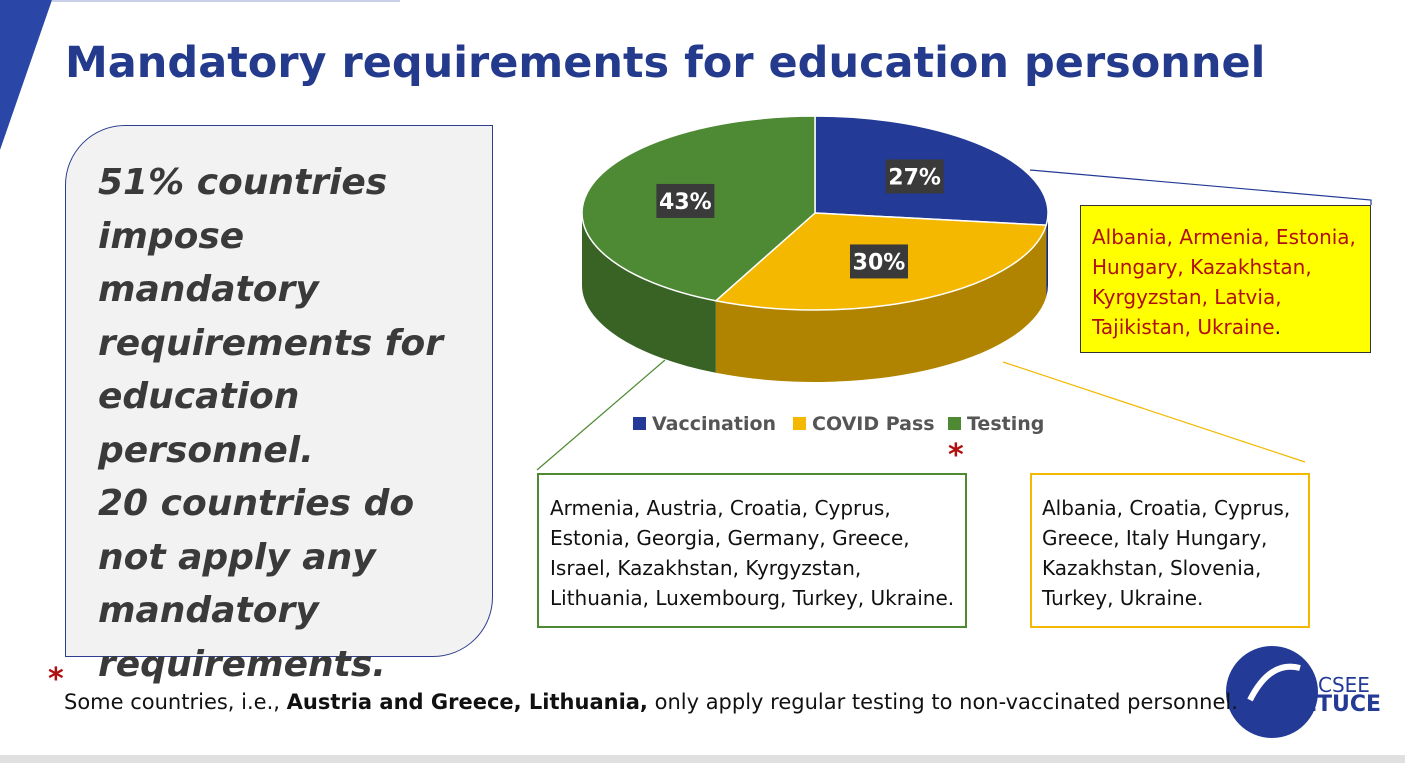 This screenshot has width=1405, height=763. I want to click on pie: 27% 30% 43%, so click(815, 249).